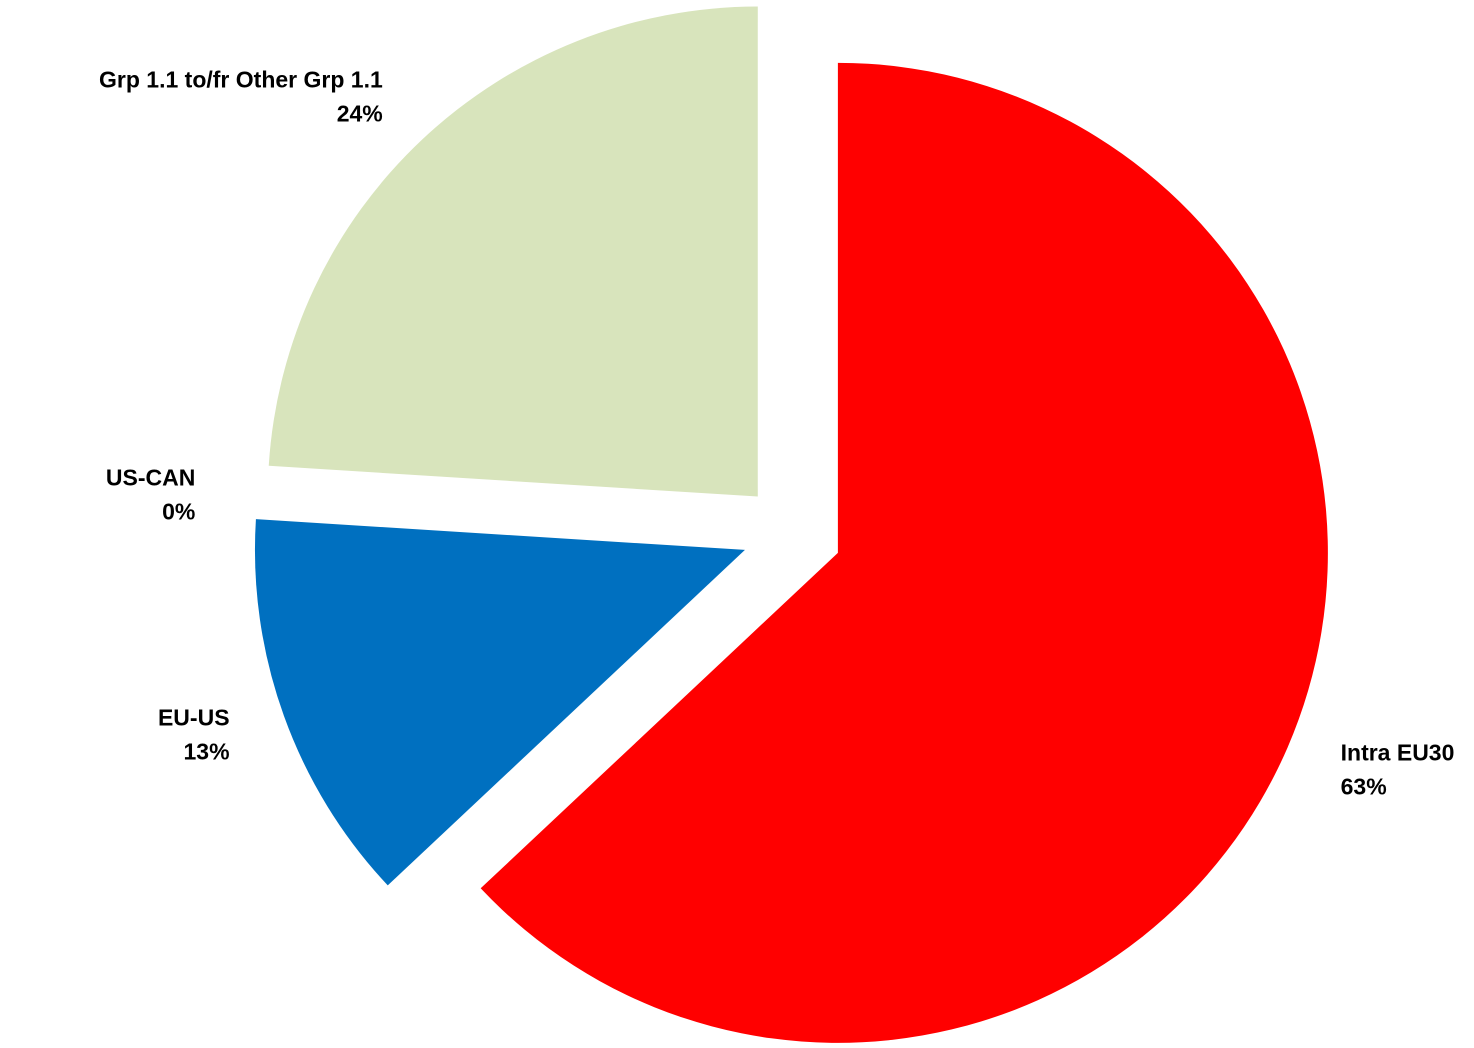  What do you see at coordinates (241, 79) in the screenshot?
I see `slice-label: Grp 1.1 to/fr Other Grp 1.1` at bounding box center [241, 79].